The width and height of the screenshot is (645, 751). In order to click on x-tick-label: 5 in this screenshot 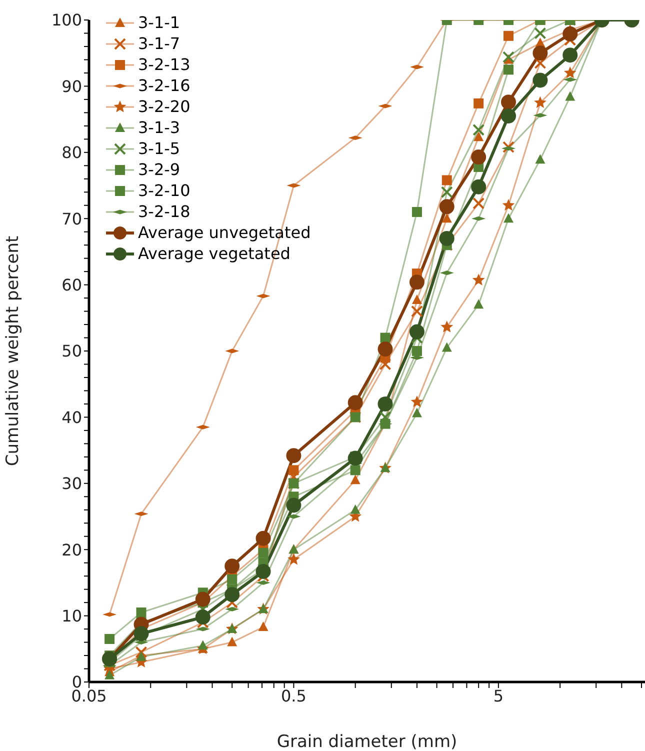, I will do `click(498, 696)`.